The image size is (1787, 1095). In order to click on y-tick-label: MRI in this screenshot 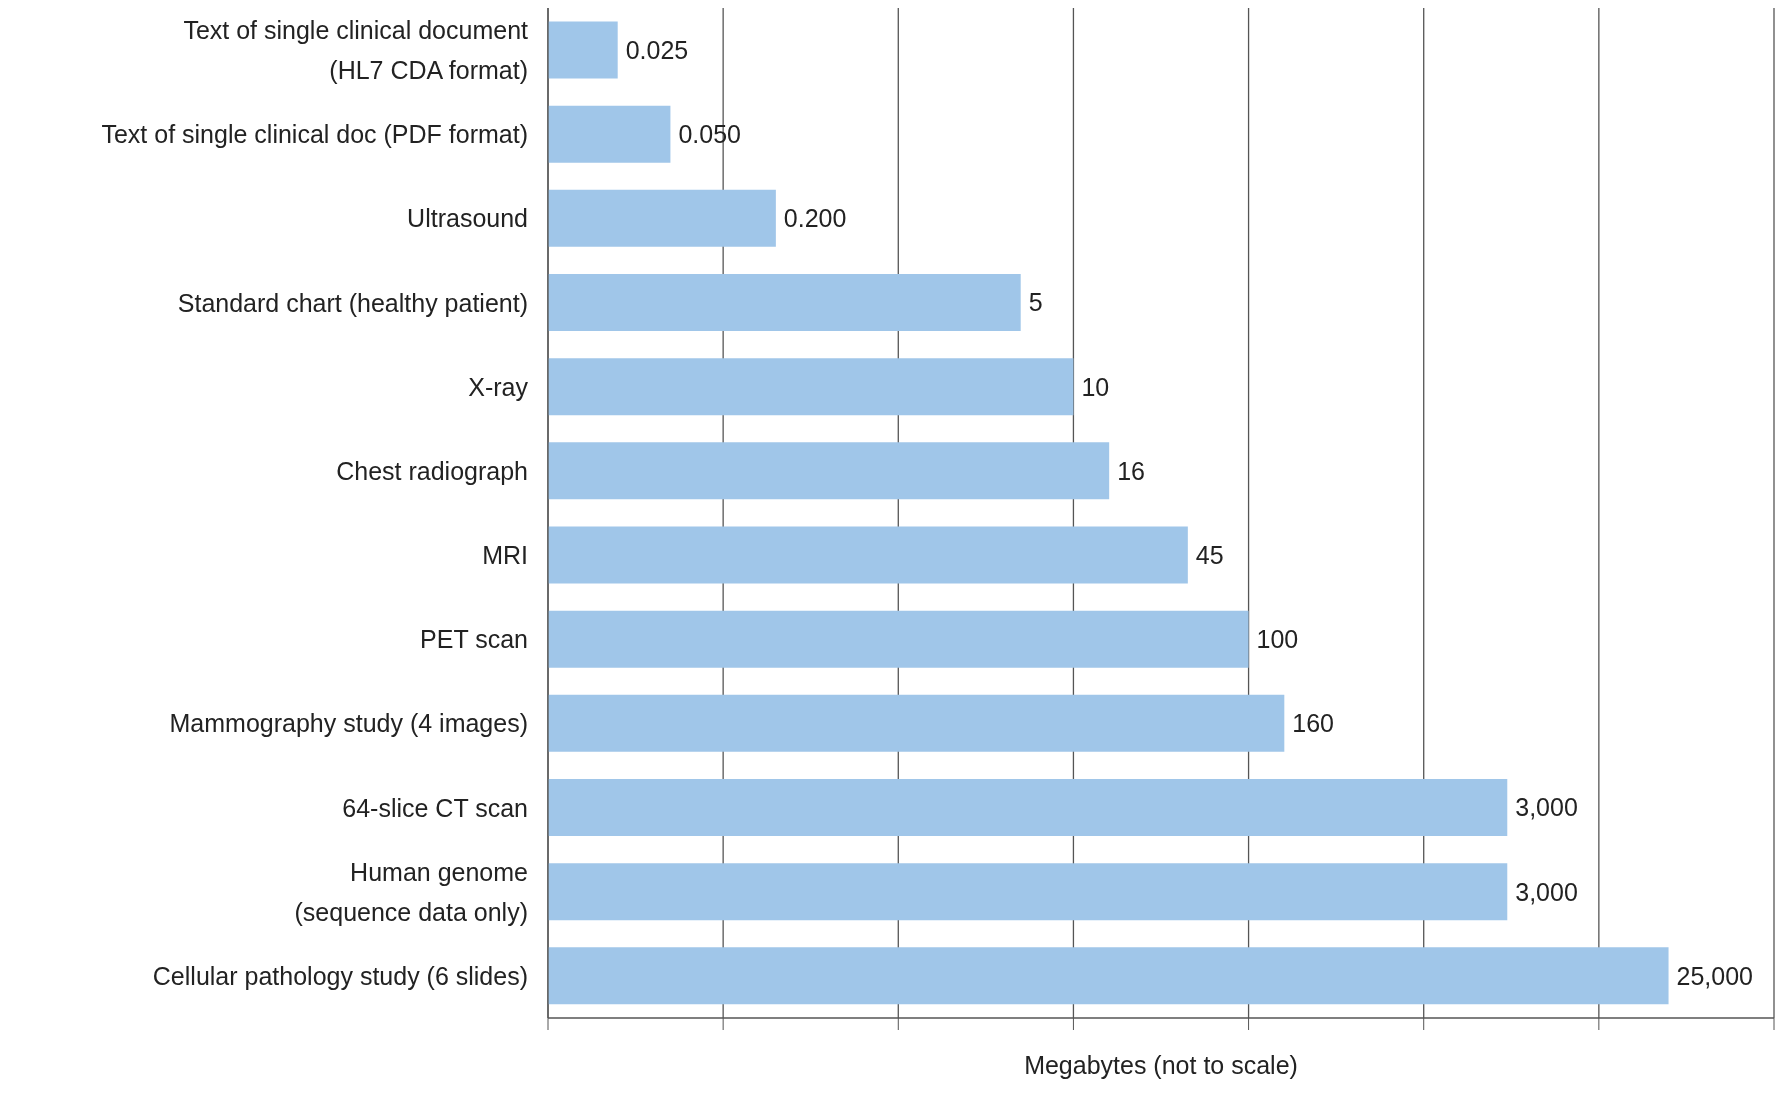, I will do `click(505, 555)`.